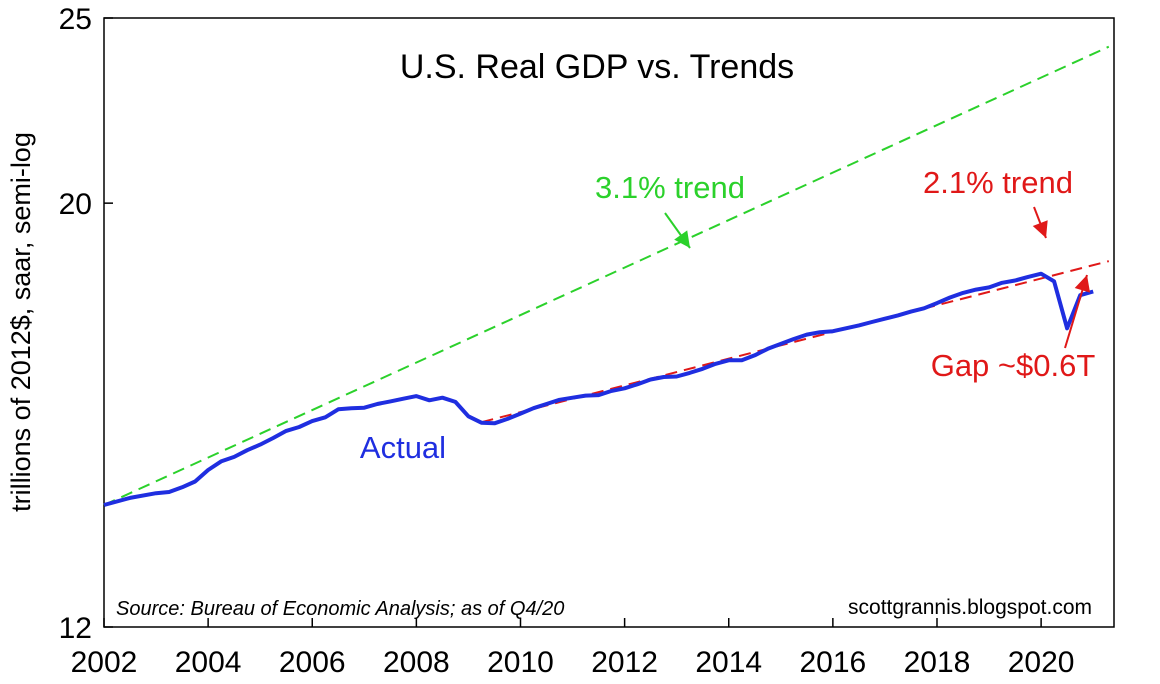 This screenshot has height=684, width=1160. Describe the element at coordinates (1041, 662) in the screenshot. I see `x-tick-label: 2020` at that location.